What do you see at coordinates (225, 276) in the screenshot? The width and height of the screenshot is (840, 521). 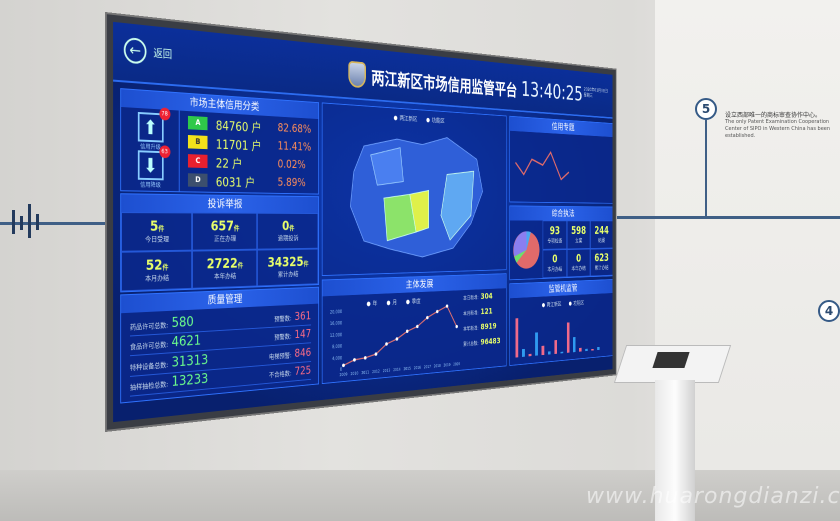 I see `stat-label: 本年办结` at bounding box center [225, 276].